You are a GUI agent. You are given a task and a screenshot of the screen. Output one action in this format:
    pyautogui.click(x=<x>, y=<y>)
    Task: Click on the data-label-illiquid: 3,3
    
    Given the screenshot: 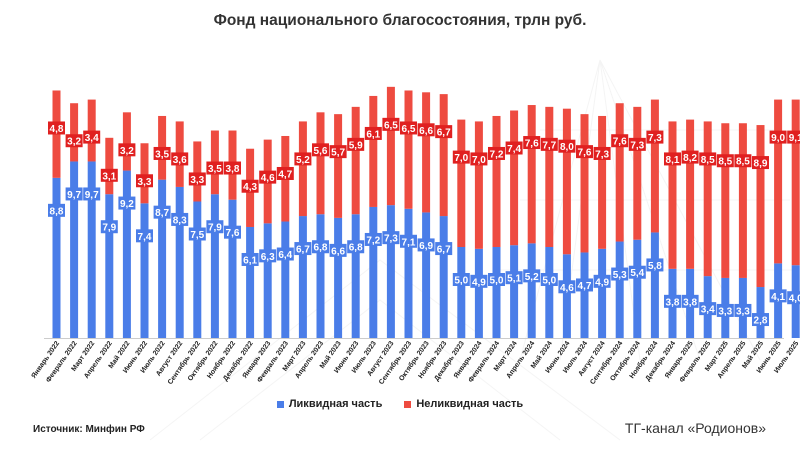 What is the action you would take?
    pyautogui.click(x=145, y=182)
    